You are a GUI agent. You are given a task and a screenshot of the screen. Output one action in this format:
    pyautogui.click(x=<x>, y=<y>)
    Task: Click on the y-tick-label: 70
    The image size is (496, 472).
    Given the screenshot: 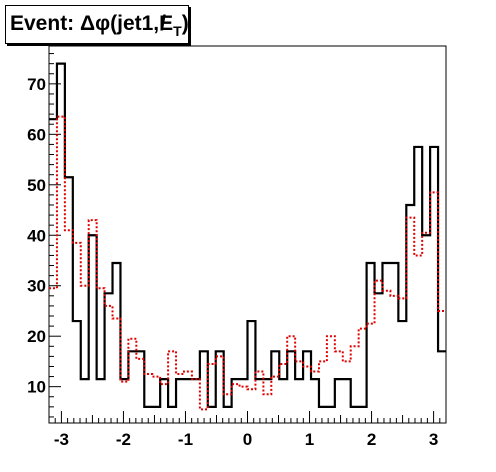 What is the action you would take?
    pyautogui.click(x=36, y=84)
    